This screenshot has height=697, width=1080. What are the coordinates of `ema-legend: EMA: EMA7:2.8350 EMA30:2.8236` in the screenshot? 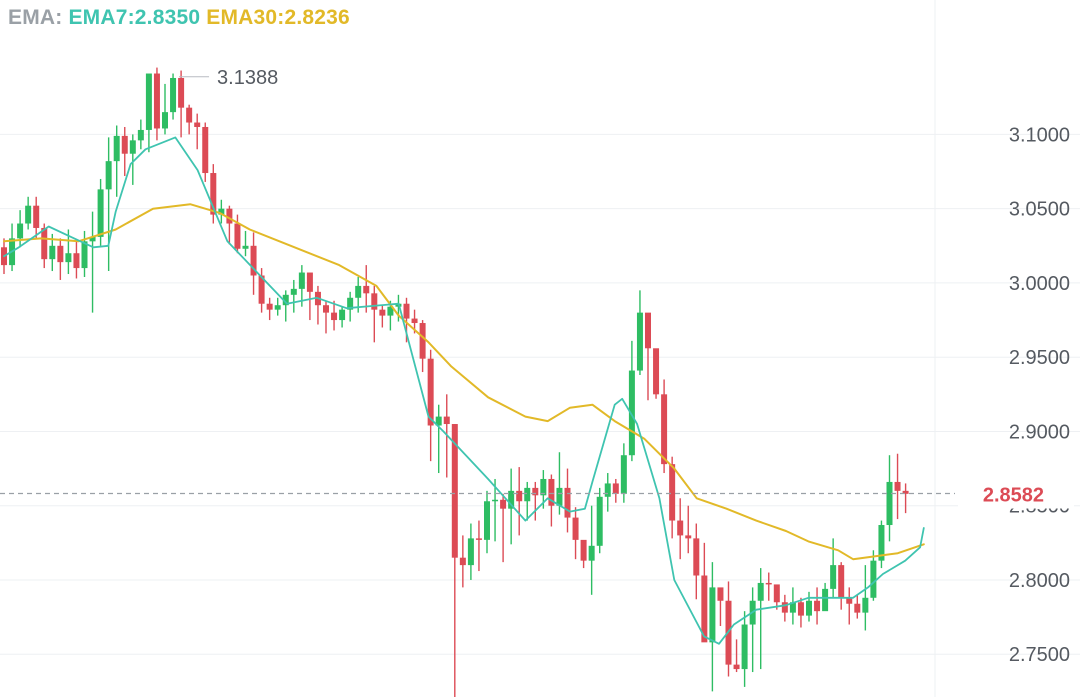 It's located at (182, 18).